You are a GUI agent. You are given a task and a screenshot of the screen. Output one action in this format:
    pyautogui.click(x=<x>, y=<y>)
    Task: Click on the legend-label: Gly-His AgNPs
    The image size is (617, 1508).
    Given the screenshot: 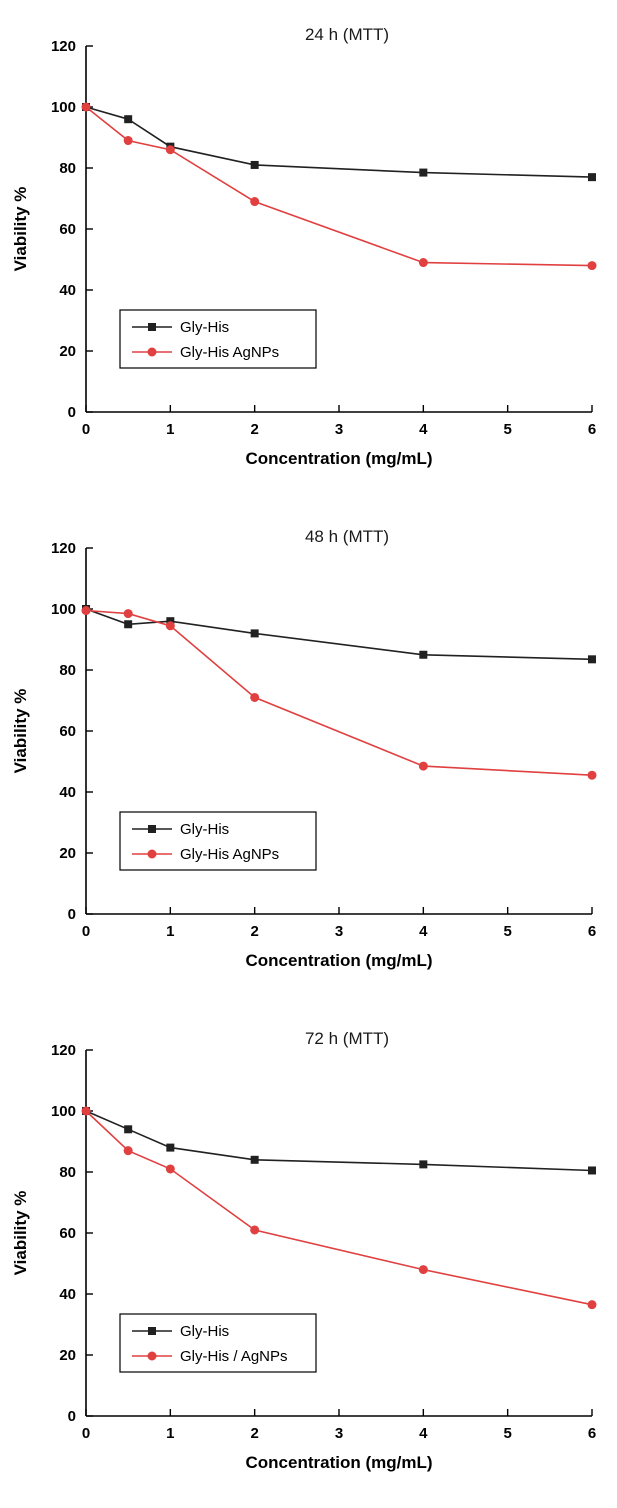 What is the action you would take?
    pyautogui.click(x=229, y=352)
    